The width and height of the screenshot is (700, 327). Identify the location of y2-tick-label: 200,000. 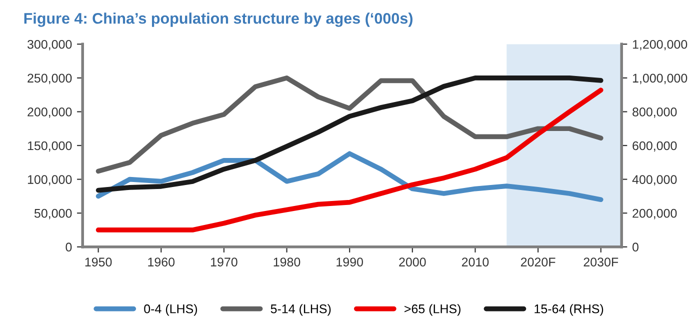
(654, 214).